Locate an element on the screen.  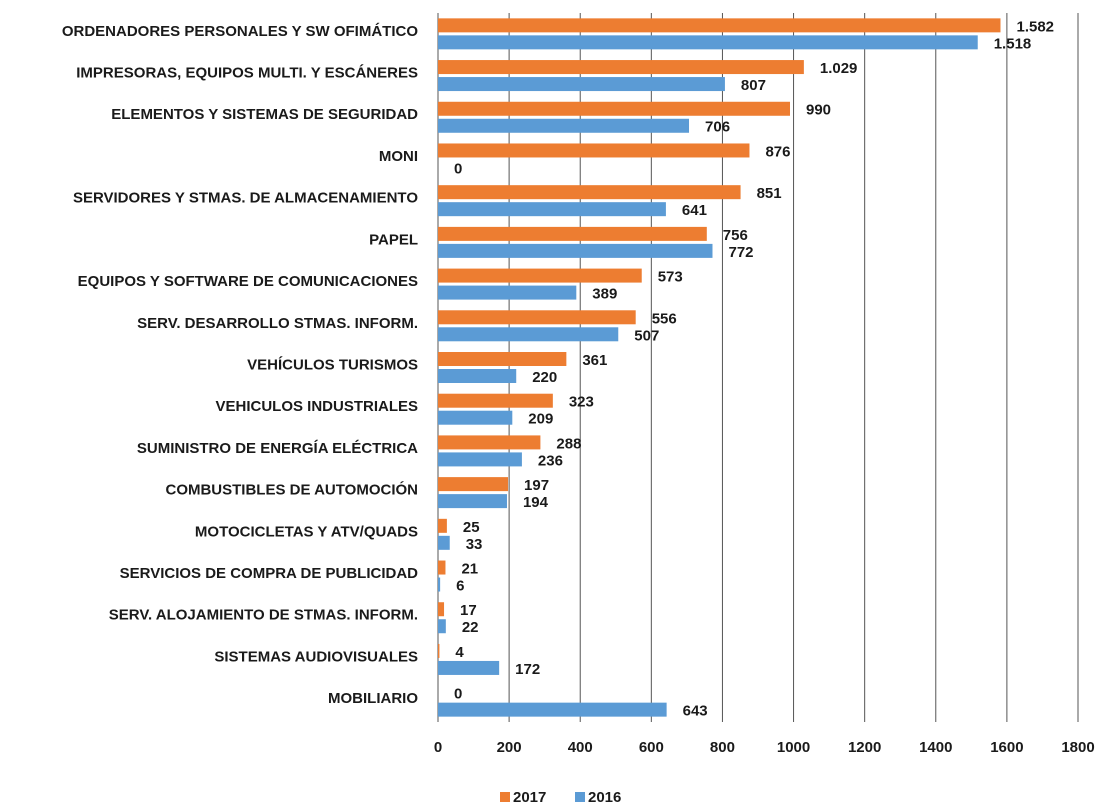
data-label: 772 is located at coordinates (740, 252).